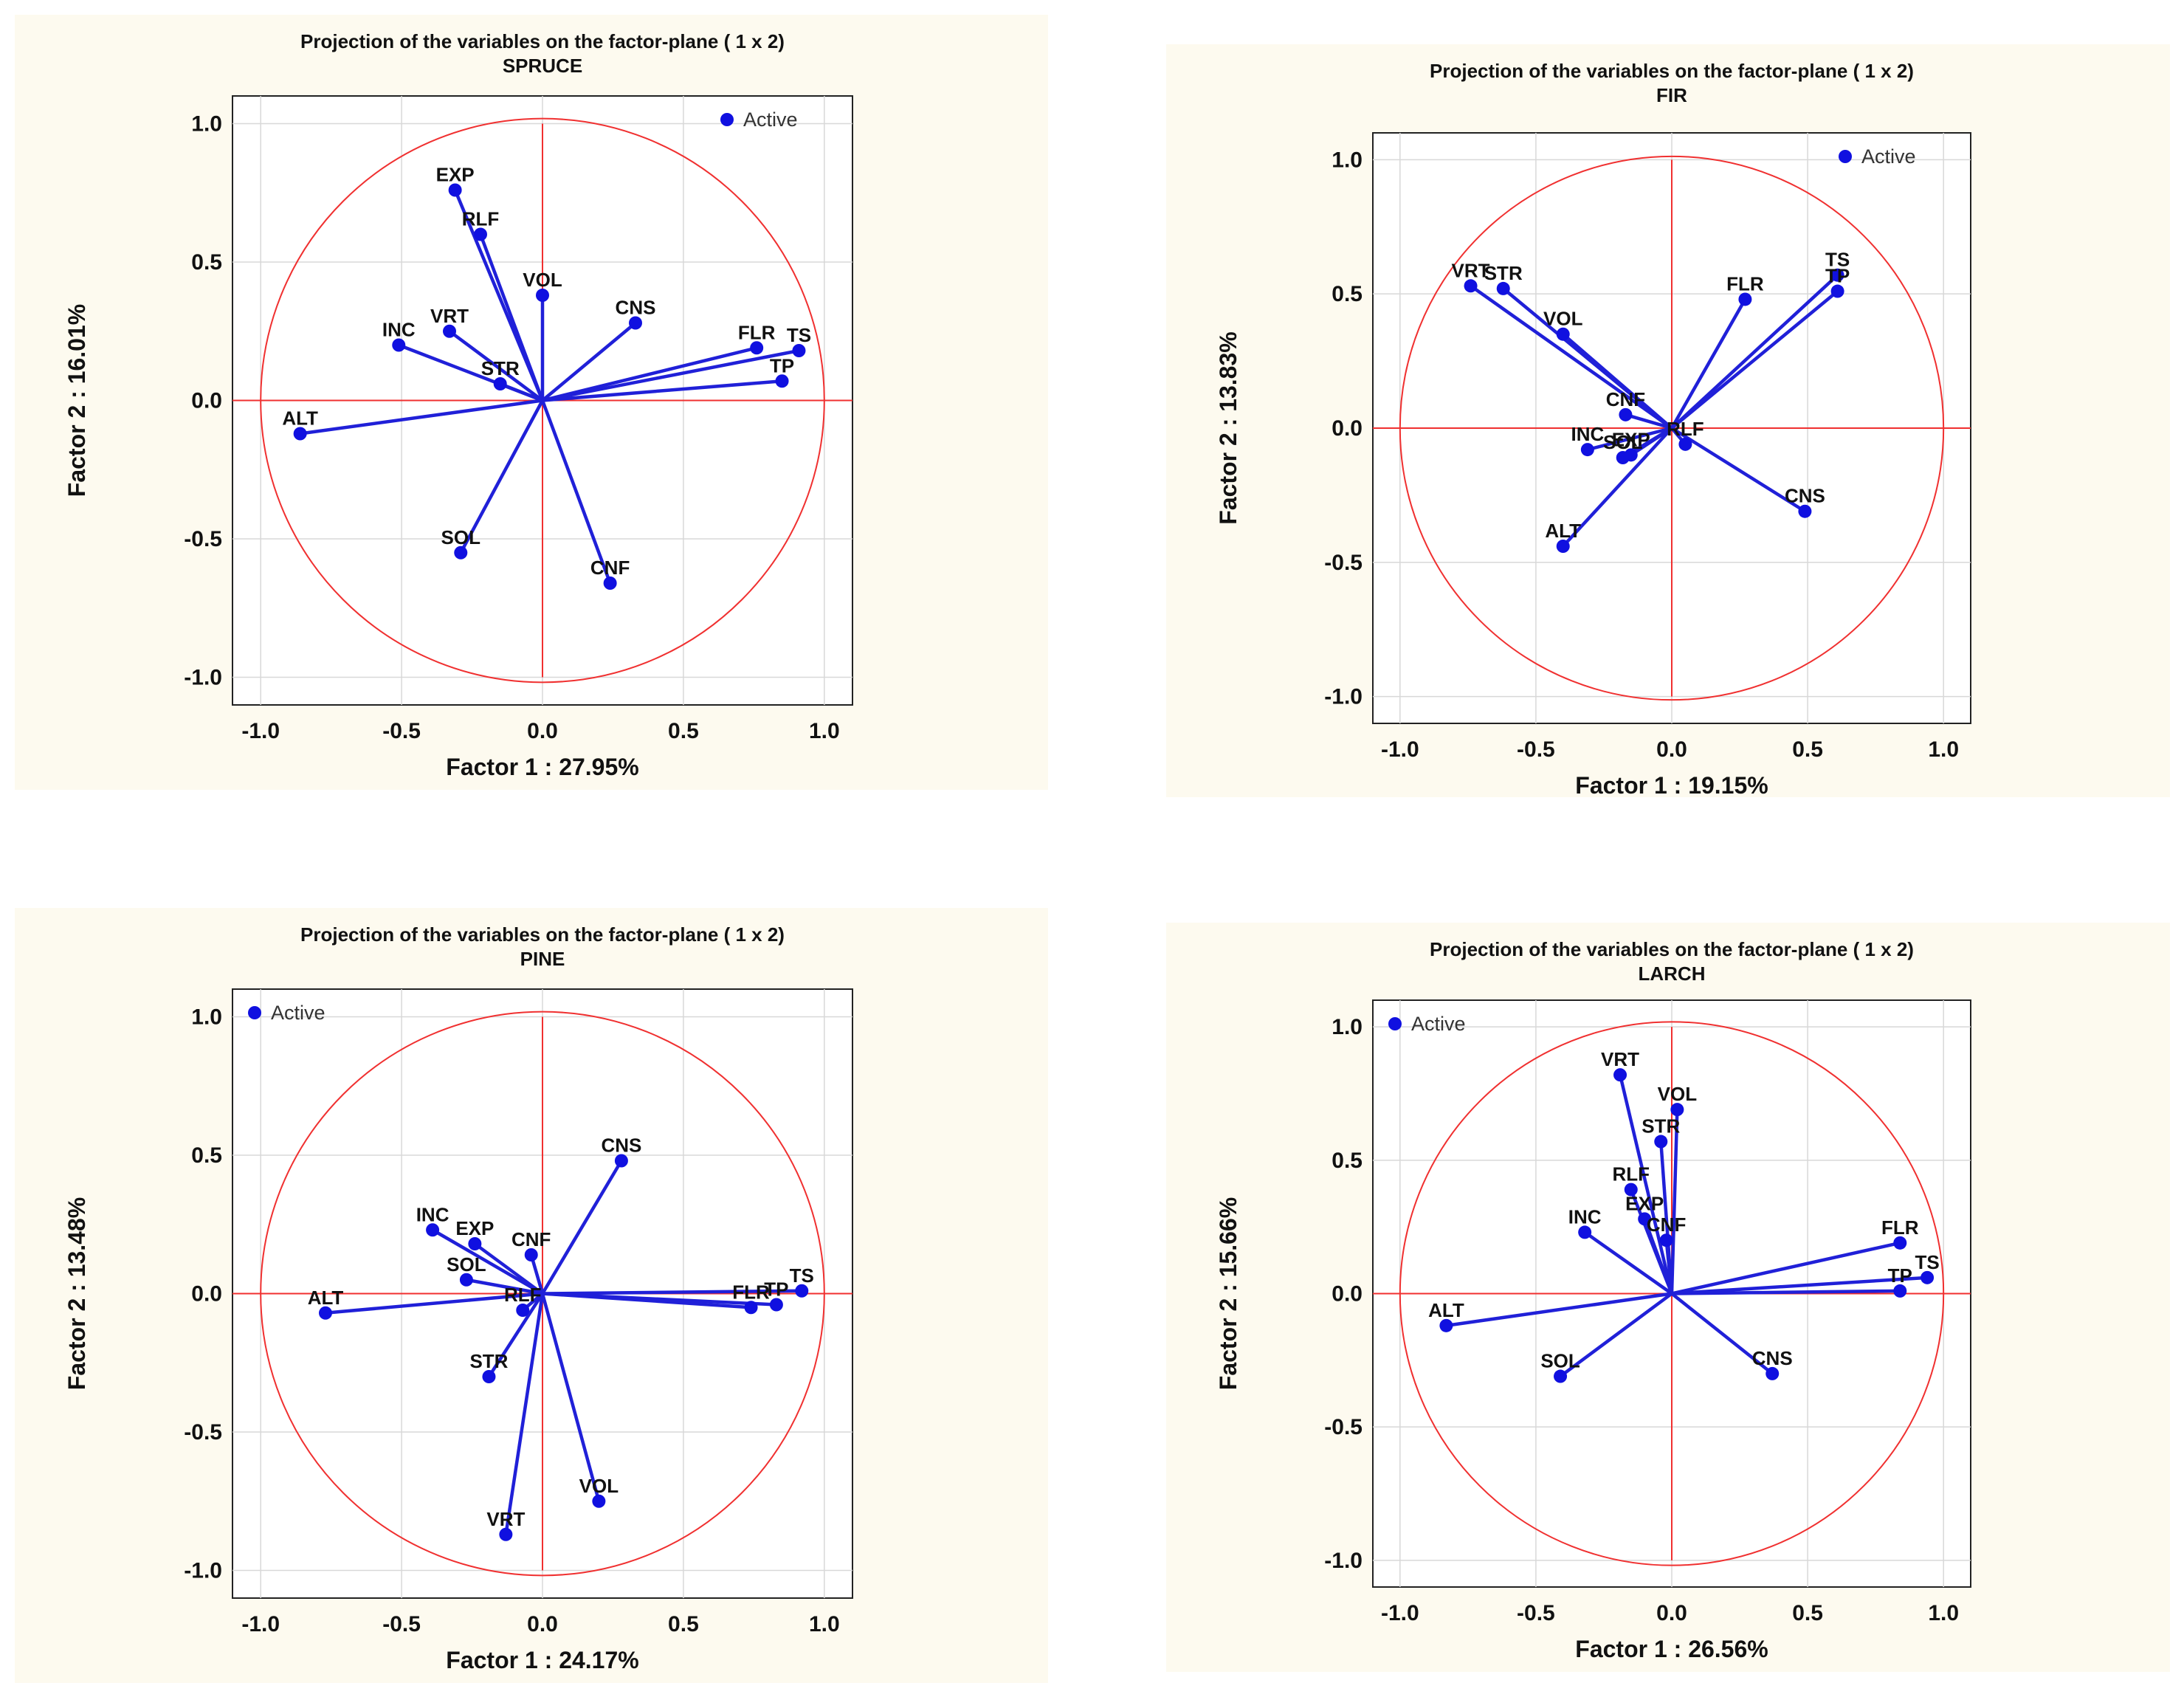 This screenshot has height=1697, width=2184. What do you see at coordinates (672, 1292) in the screenshot?
I see `vector-line-ts` at bounding box center [672, 1292].